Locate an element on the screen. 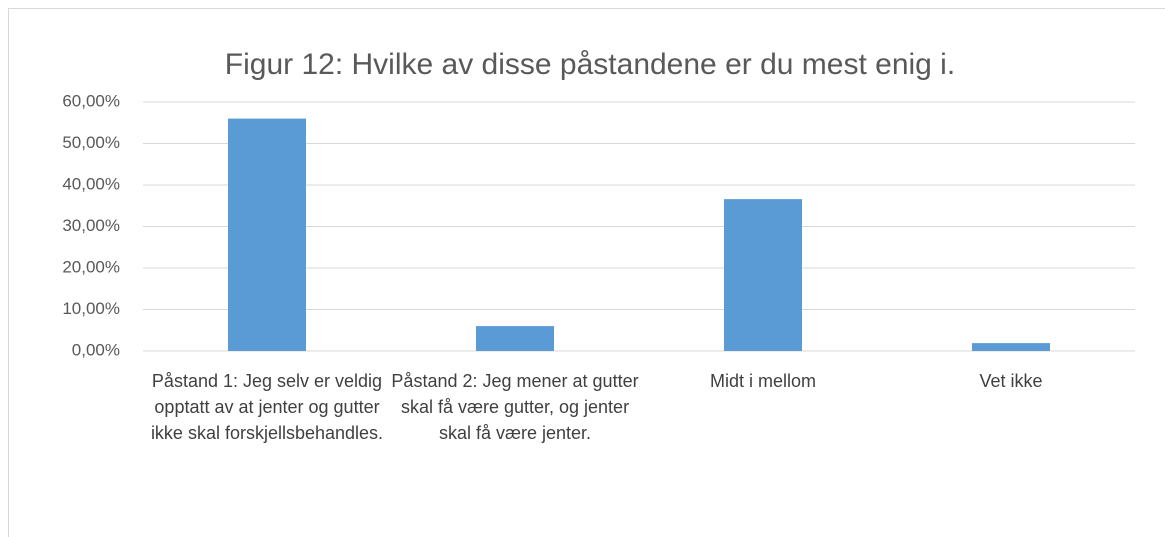 The height and width of the screenshot is (537, 1165). y-tick-label: 60,00% is located at coordinates (91, 100).